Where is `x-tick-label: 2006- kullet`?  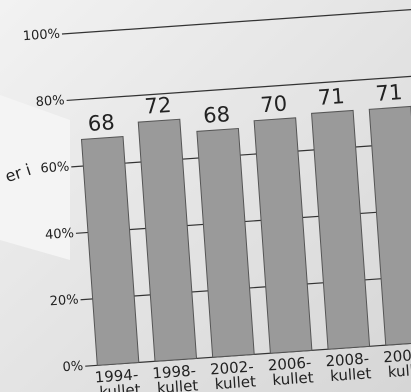
x-tick-label: 2006- kullet is located at coordinates (292, 371).